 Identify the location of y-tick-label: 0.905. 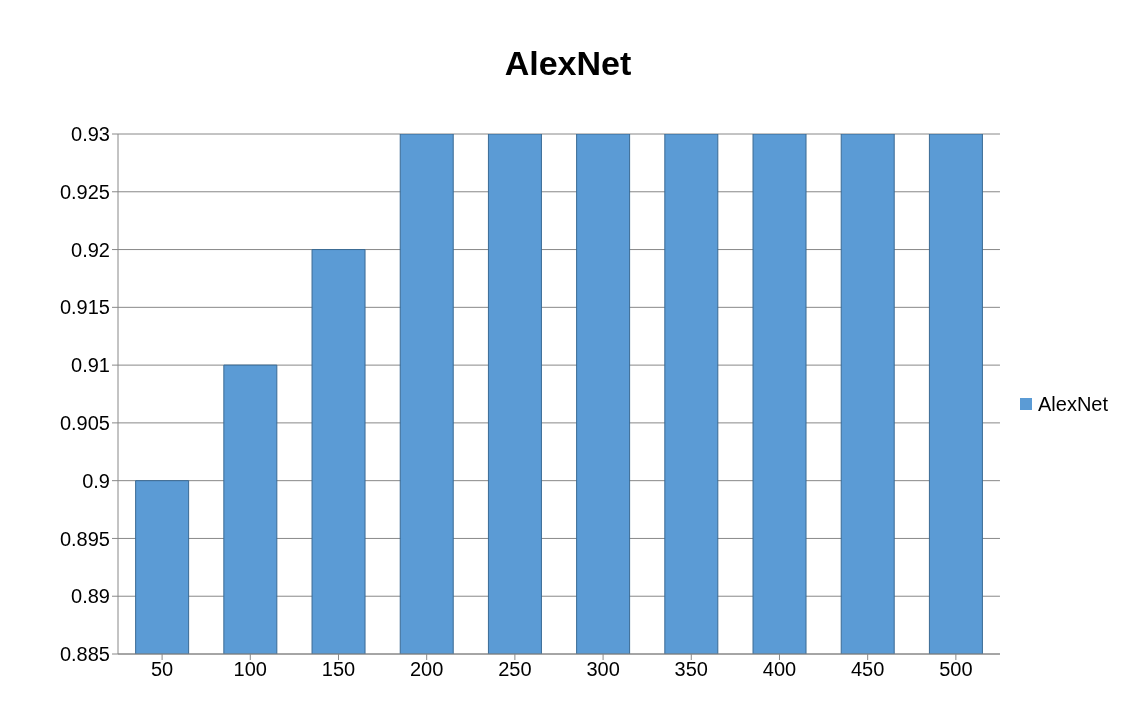
(84, 422).